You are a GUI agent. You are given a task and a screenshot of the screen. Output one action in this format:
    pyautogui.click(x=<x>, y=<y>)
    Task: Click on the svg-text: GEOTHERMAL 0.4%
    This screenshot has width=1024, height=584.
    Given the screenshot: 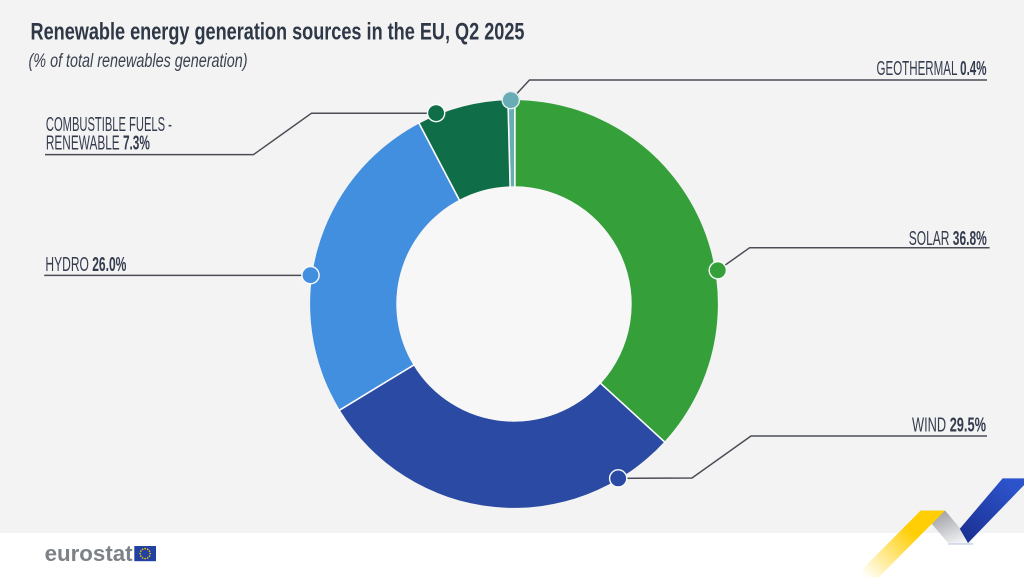 What is the action you would take?
    pyautogui.click(x=932, y=69)
    